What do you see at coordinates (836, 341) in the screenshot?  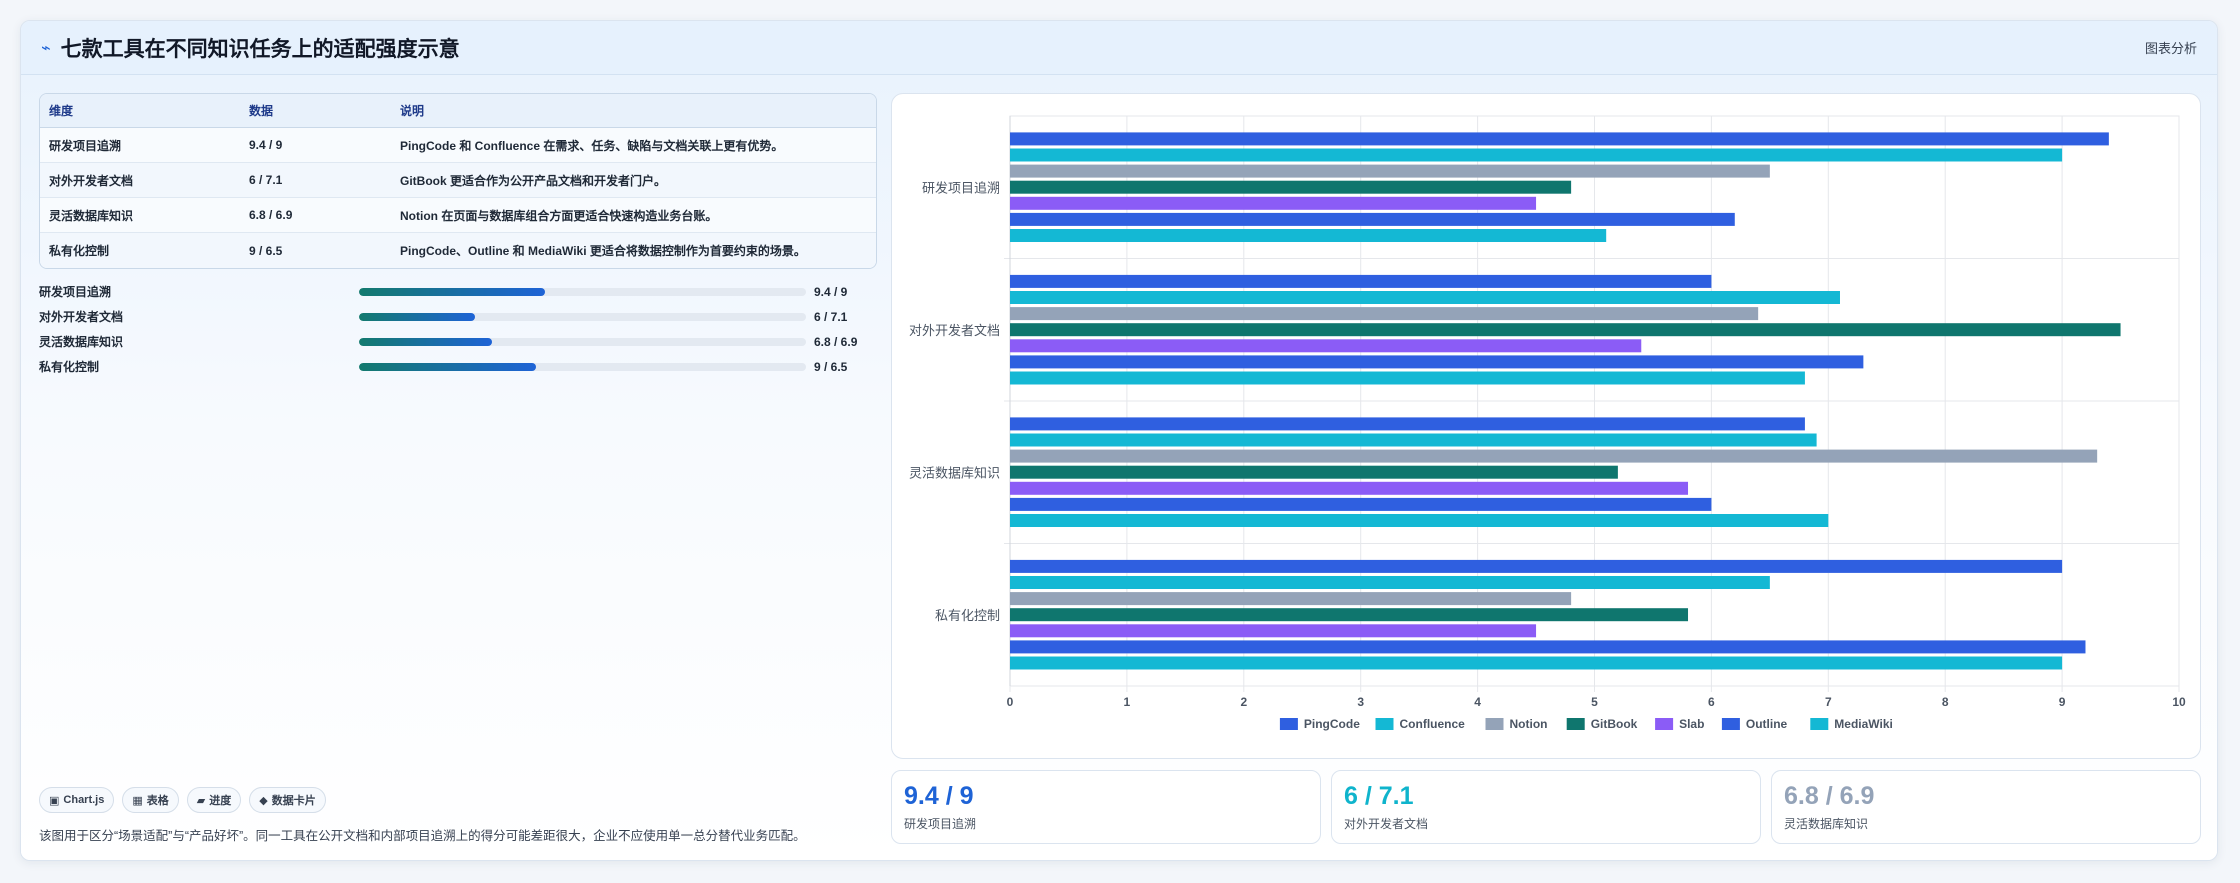 I see `progress-value: 6.8 / 6.9` at bounding box center [836, 341].